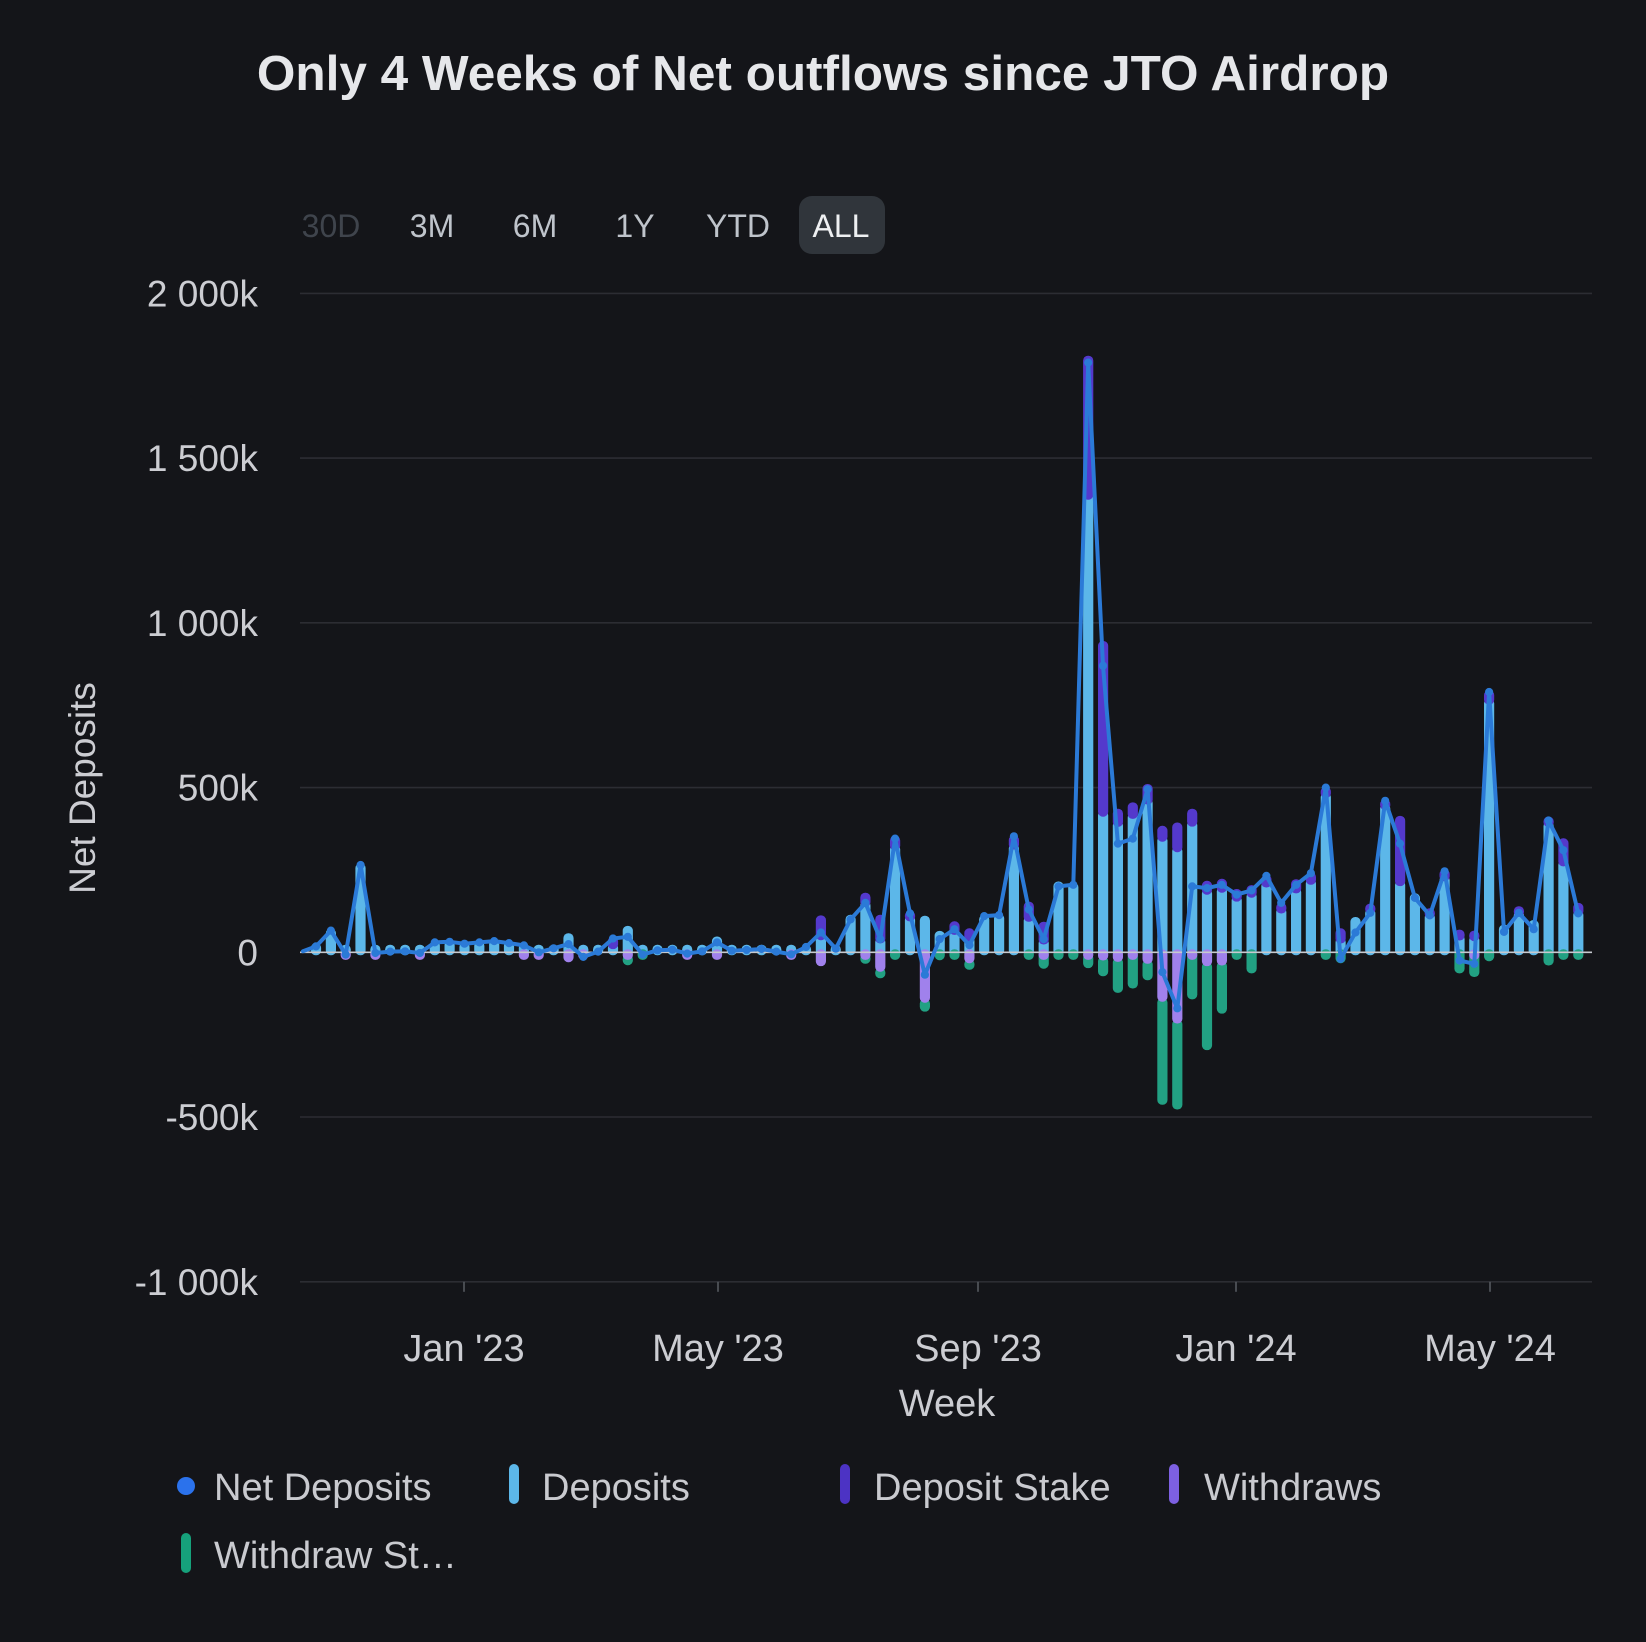 The image size is (1646, 1642). What do you see at coordinates (218, 788) in the screenshot?
I see `svg-text: 500k` at bounding box center [218, 788].